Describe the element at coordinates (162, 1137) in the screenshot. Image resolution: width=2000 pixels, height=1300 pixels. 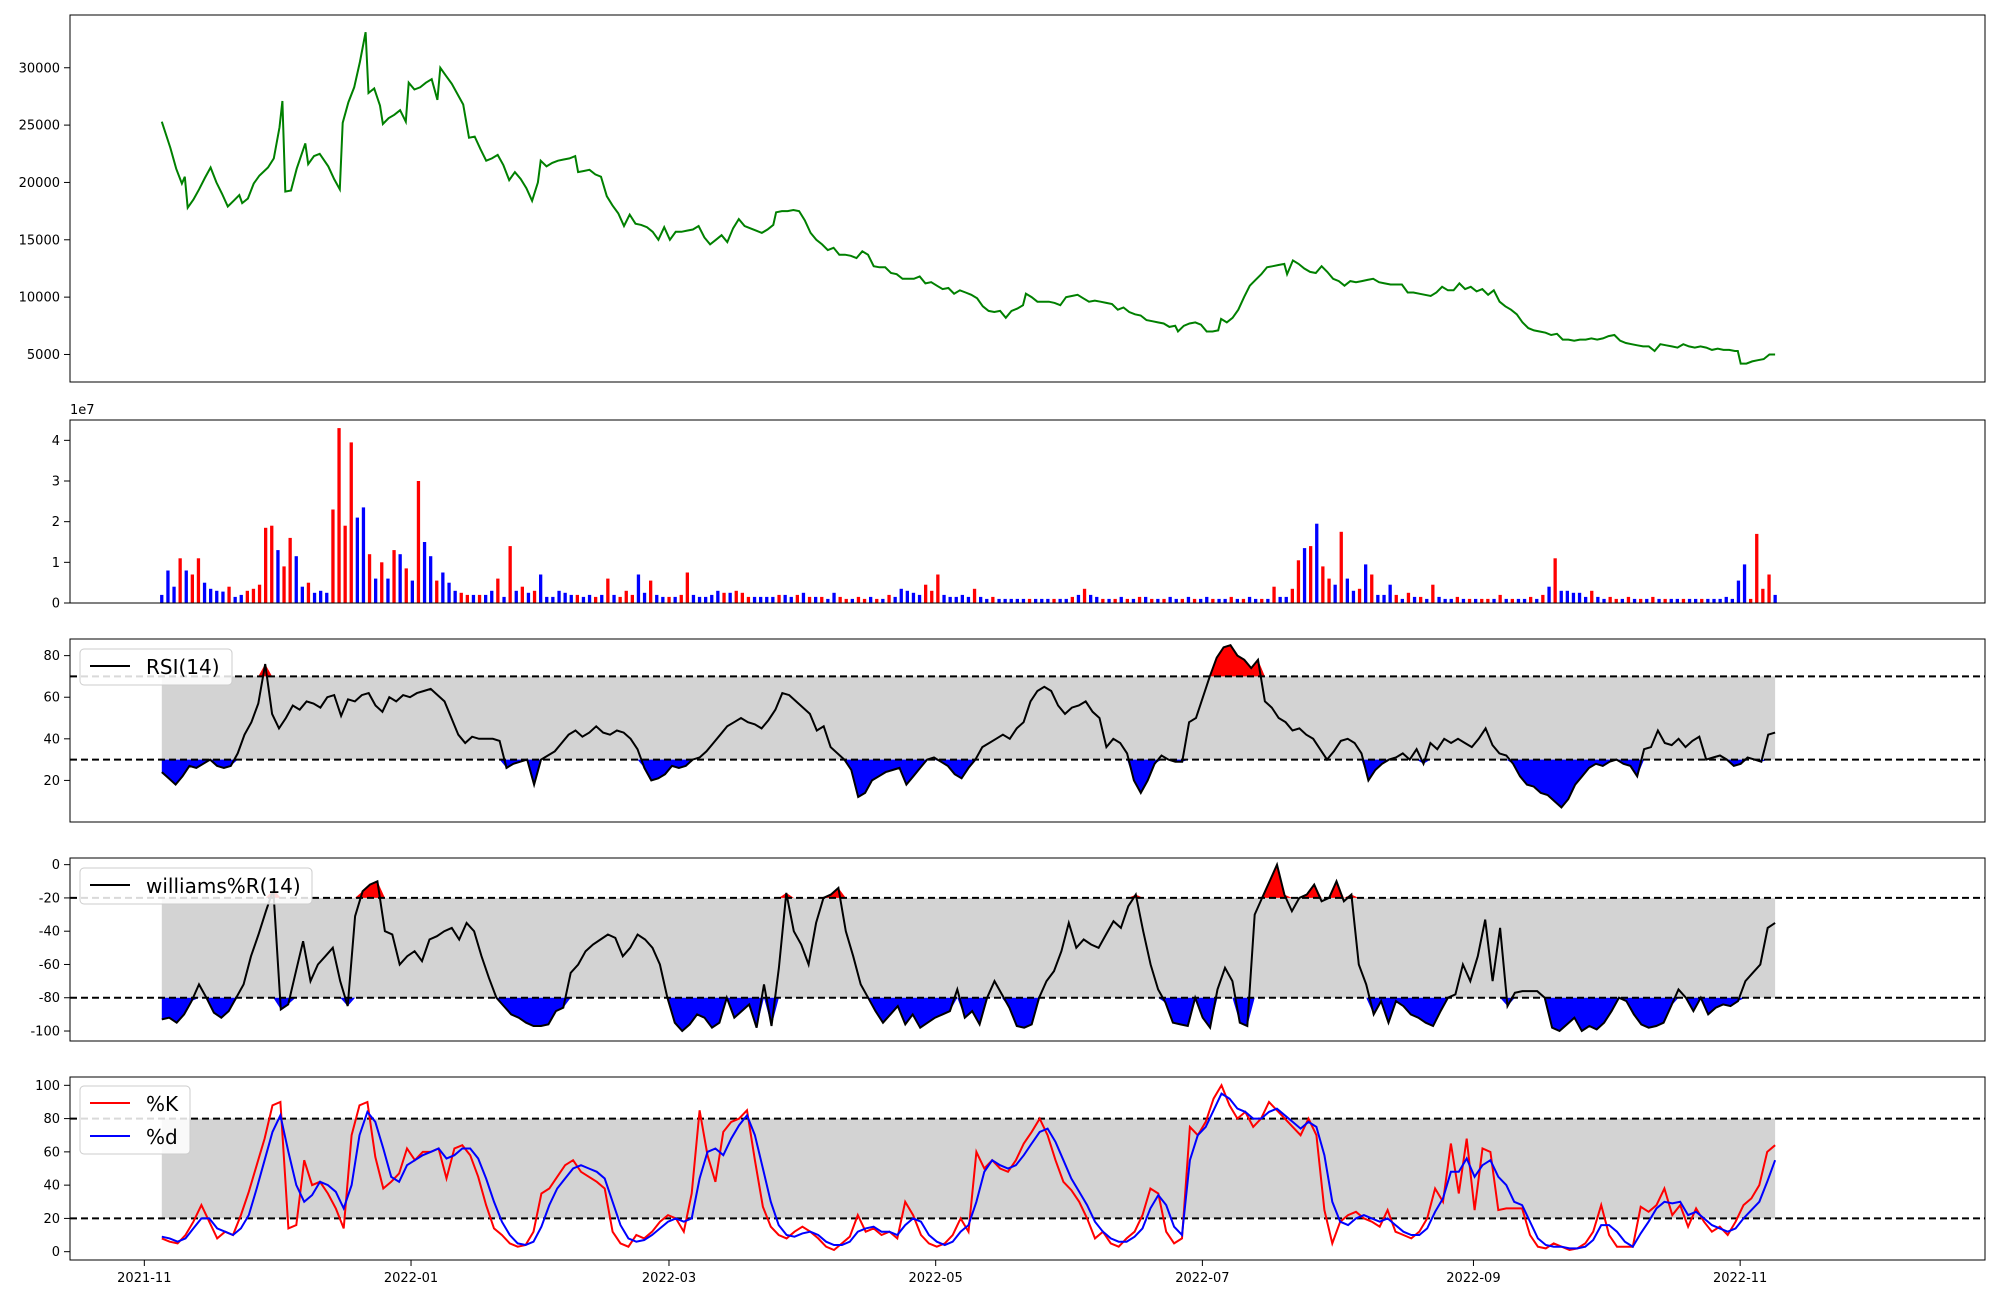
I see `d-legend-label: %d` at that location.